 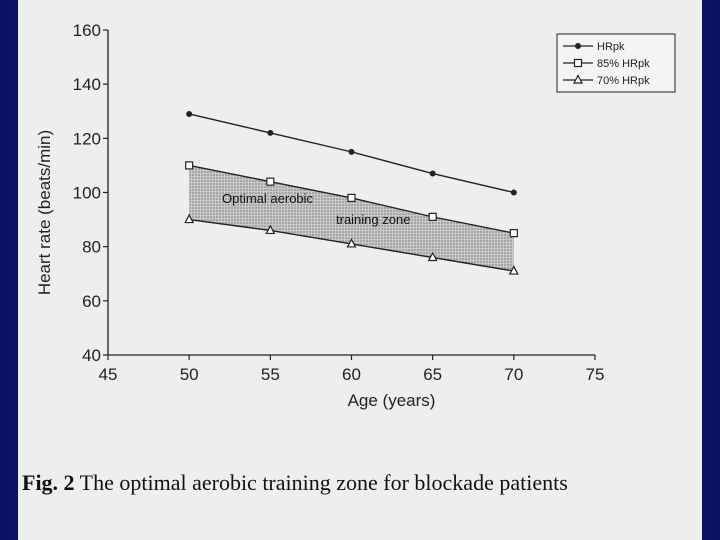 I want to click on y-tick-label: 40, so click(x=91, y=355).